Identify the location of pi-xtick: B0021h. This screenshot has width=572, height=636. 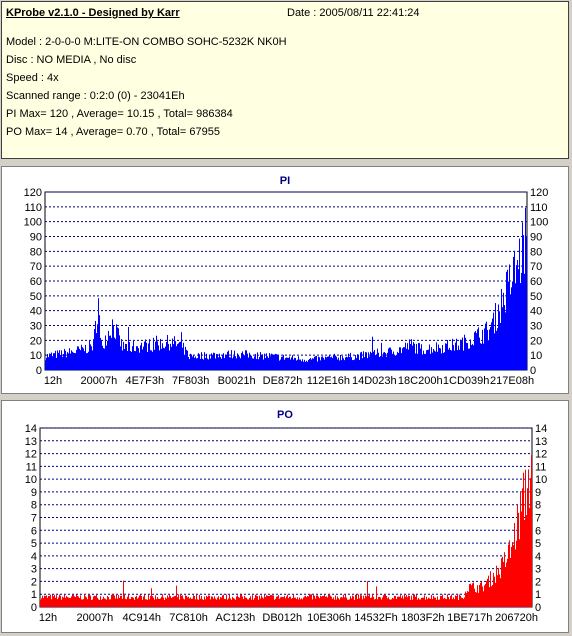
(237, 381).